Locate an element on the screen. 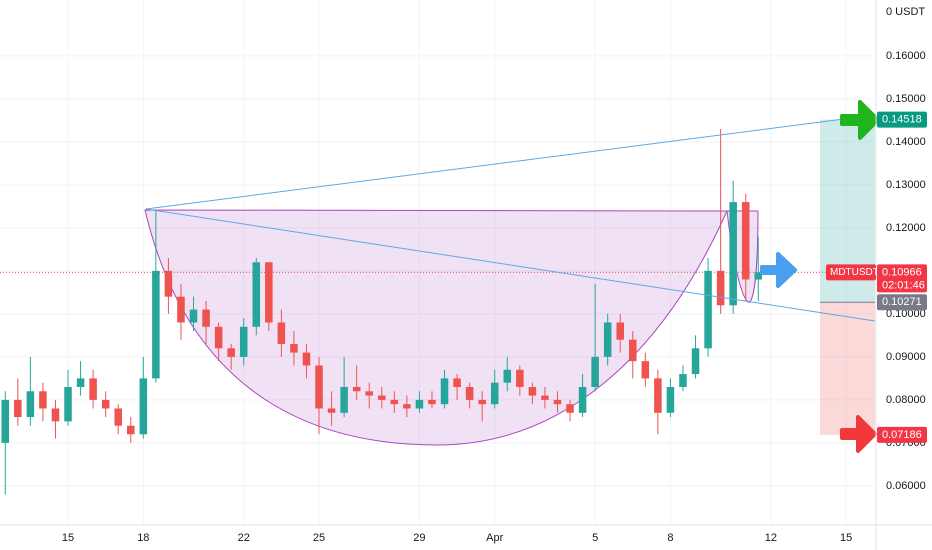 The width and height of the screenshot is (932, 550). stop-label-bg is located at coordinates (902, 434).